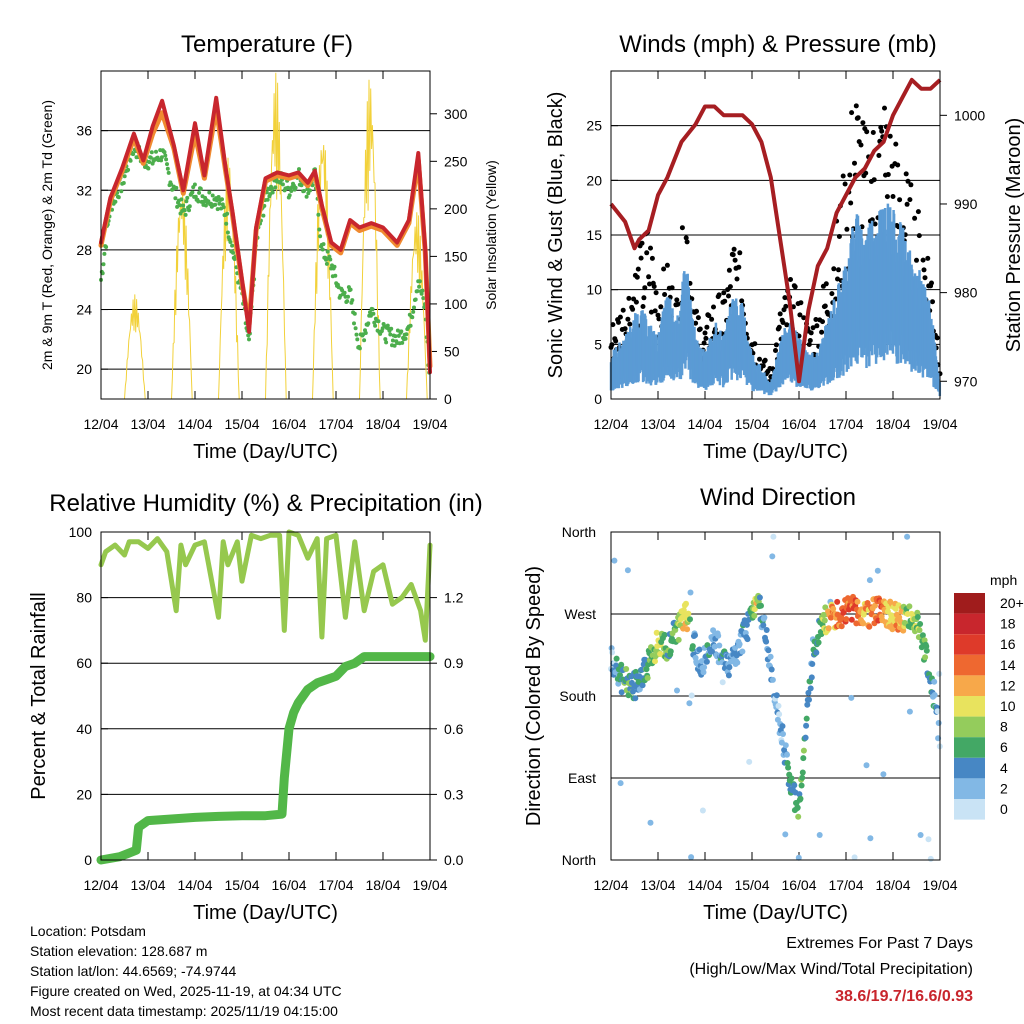 The width and height of the screenshot is (1024, 1024). I want to click on chart-1-ylabel: 2m & 9m T (Red, Orange) & 2m Td (Green), so click(47, 235).